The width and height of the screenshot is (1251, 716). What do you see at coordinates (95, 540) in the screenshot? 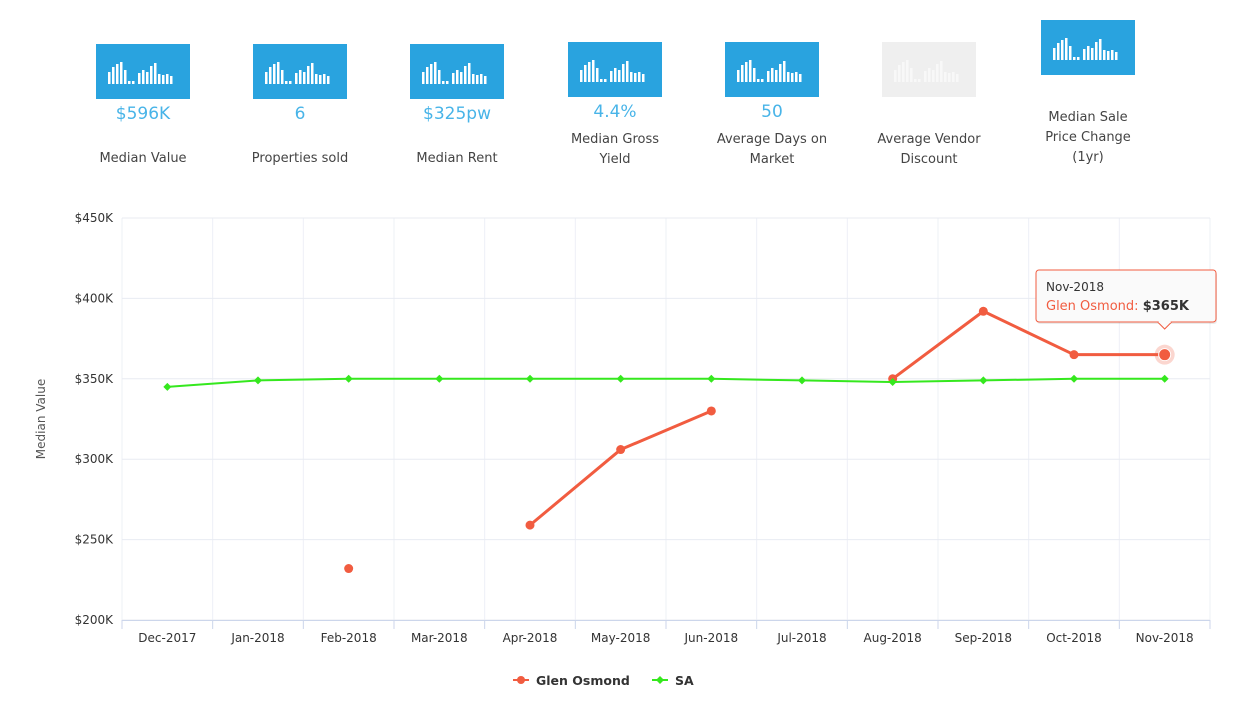
I see `y-tick-label: $250K` at bounding box center [95, 540].